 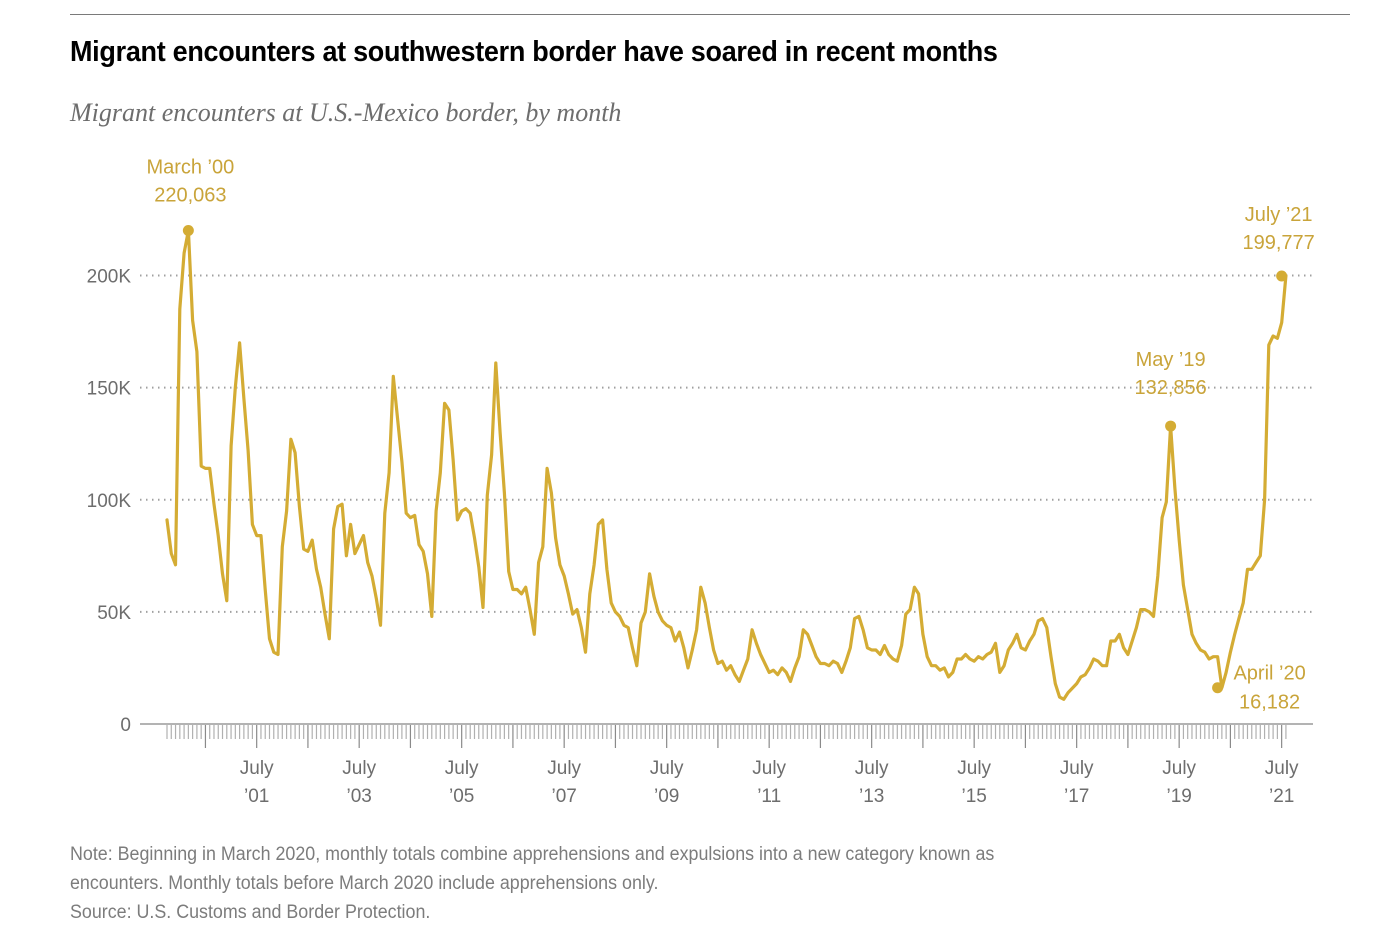 I want to click on x-tick-label-year: ’05, so click(x=461, y=796).